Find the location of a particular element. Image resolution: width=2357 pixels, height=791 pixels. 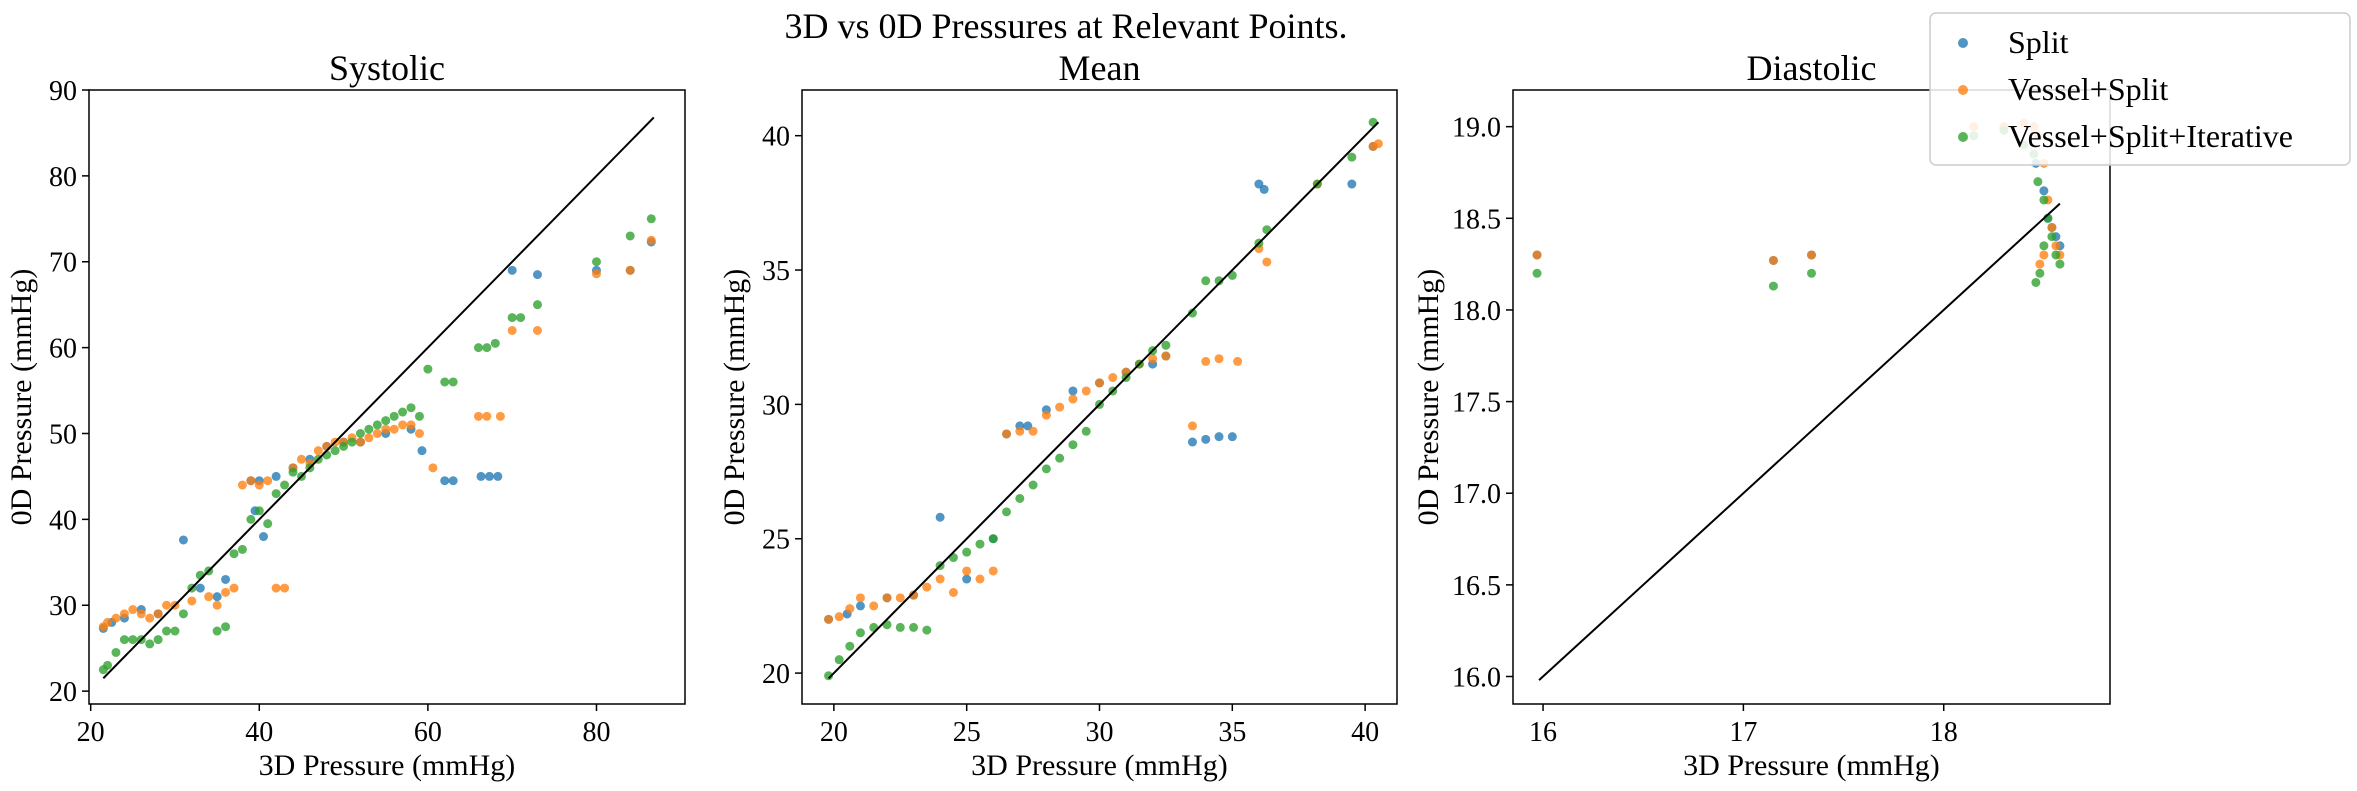

y-tick-label: 16.5 is located at coordinates (1476, 586).